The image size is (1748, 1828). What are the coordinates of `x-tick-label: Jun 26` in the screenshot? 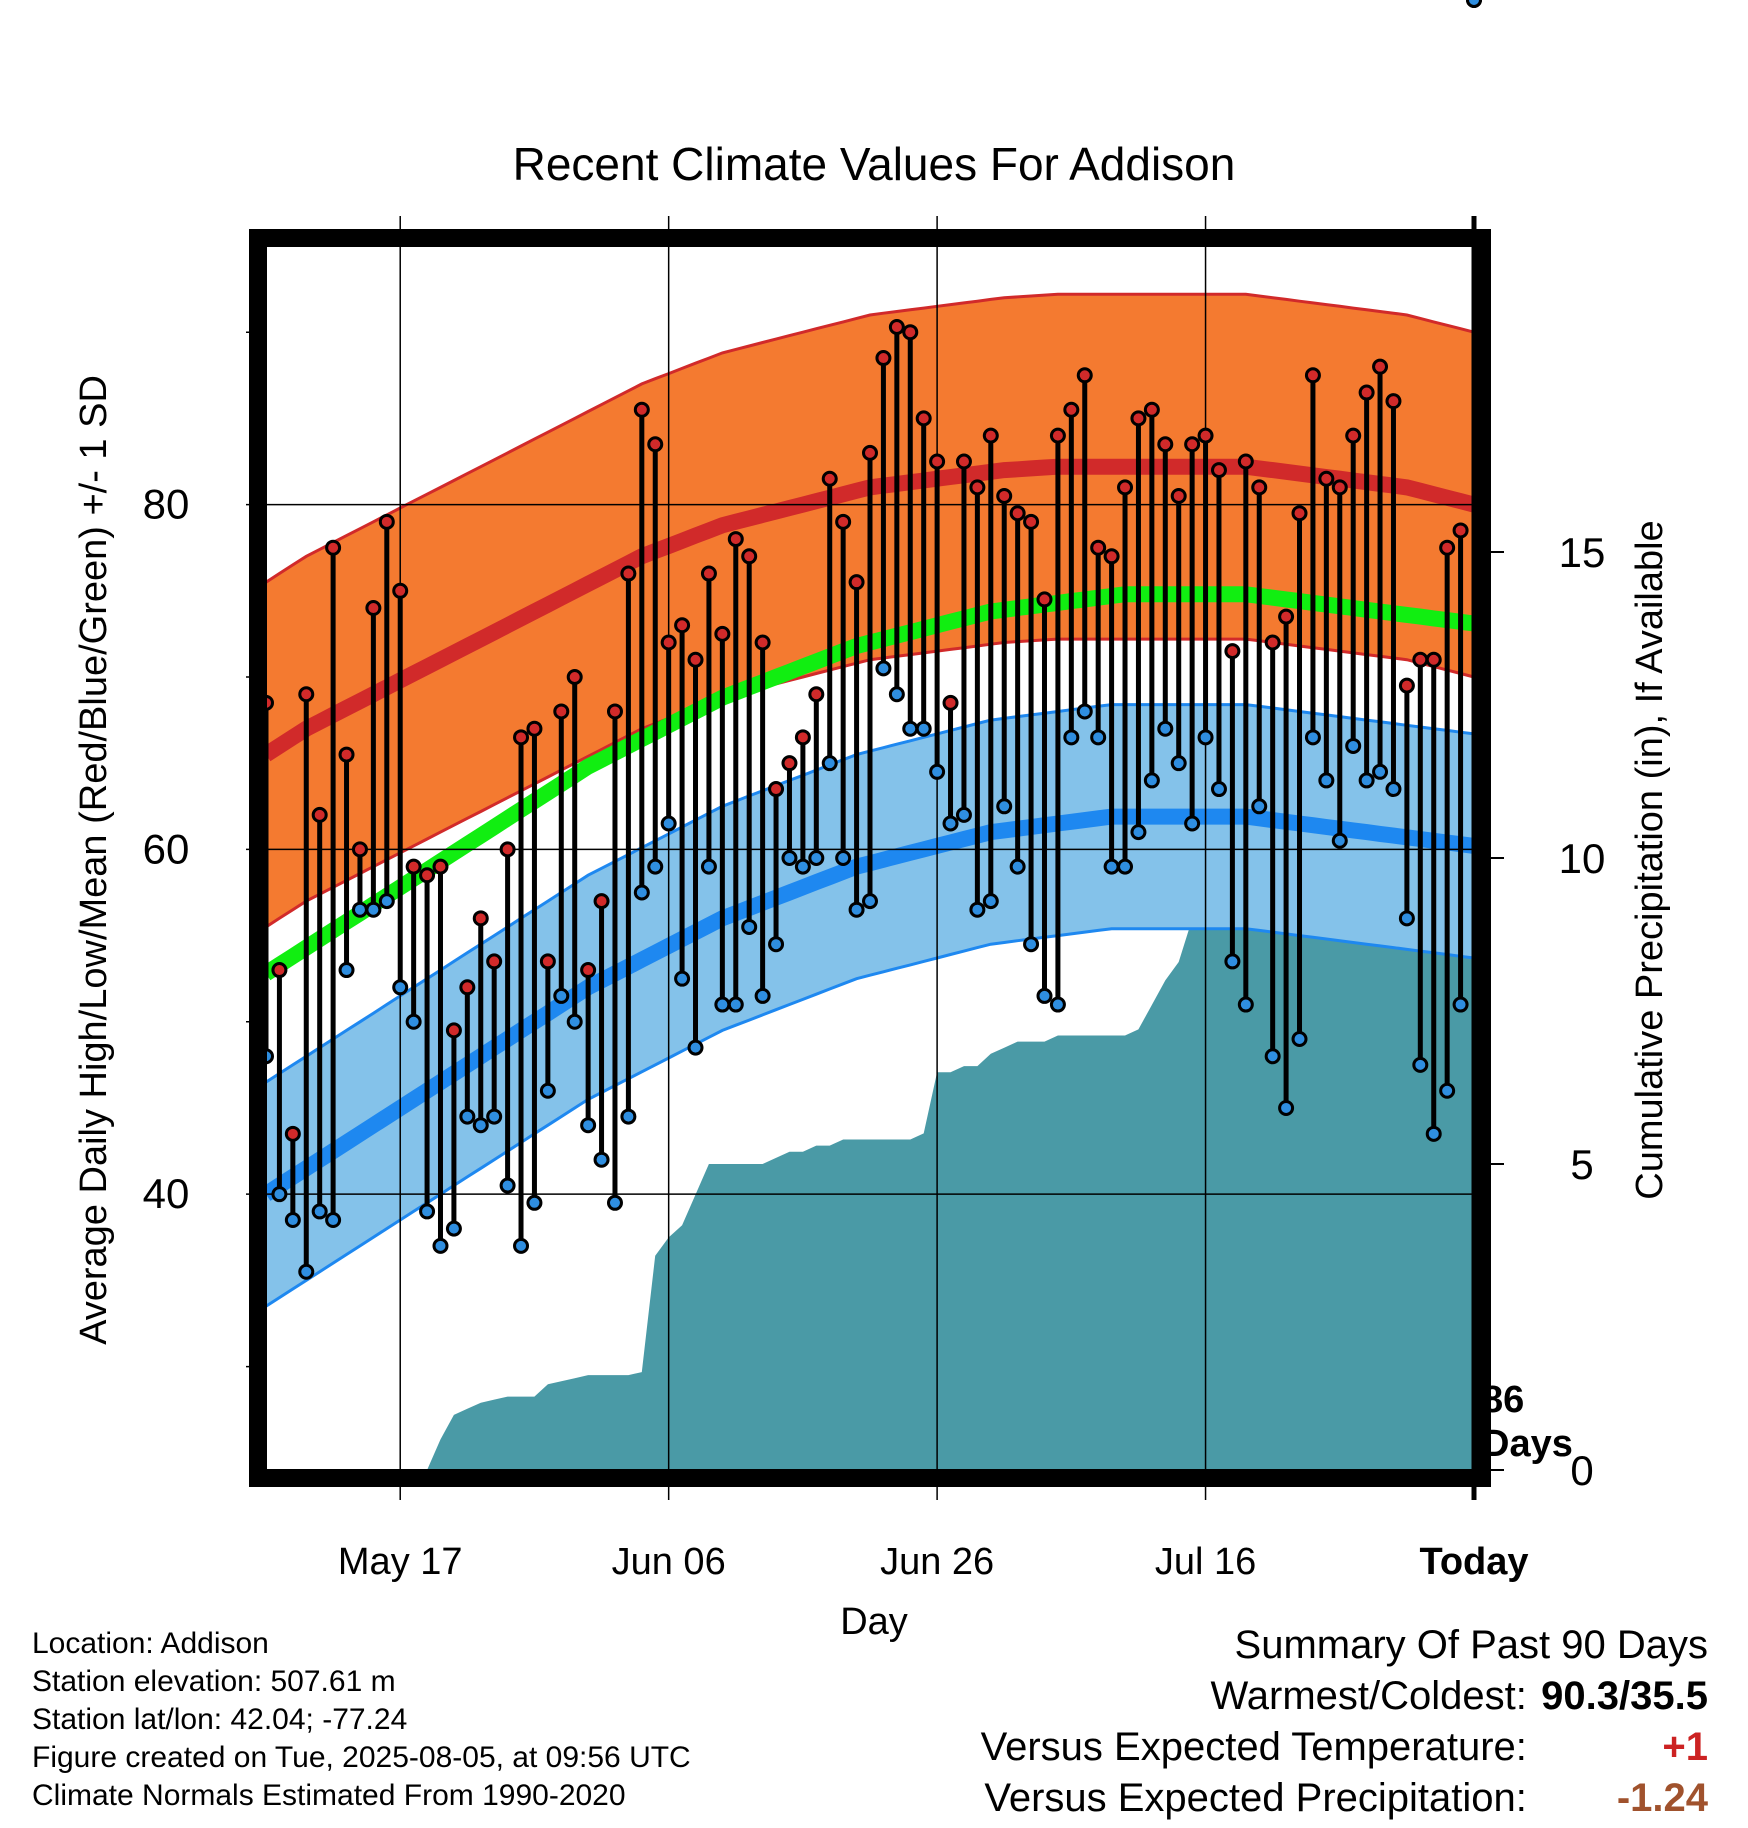 It's located at (937, 1562).